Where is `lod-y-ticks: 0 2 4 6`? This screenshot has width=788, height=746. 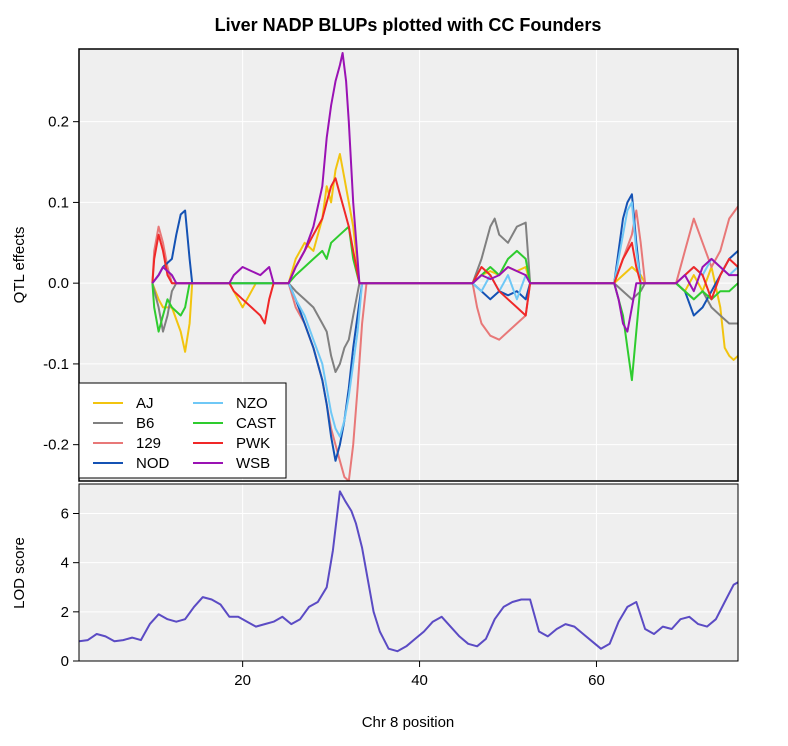
lod-y-ticks: 0 2 4 6 is located at coordinates (70, 588).